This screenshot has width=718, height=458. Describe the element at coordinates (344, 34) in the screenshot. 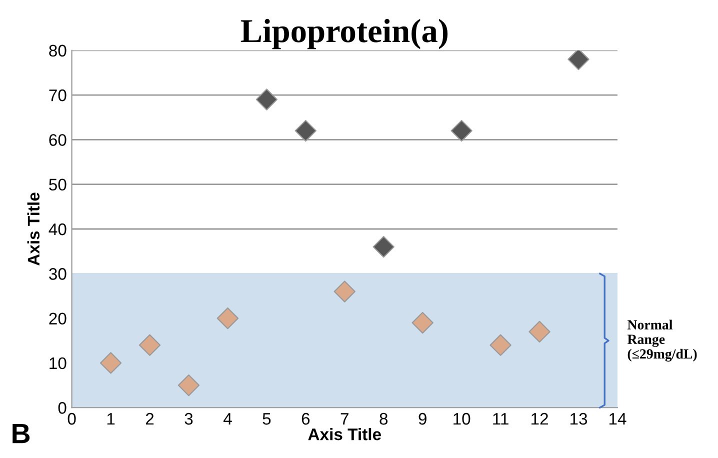

I see `chart-title: Lipoprotein(a)` at that location.